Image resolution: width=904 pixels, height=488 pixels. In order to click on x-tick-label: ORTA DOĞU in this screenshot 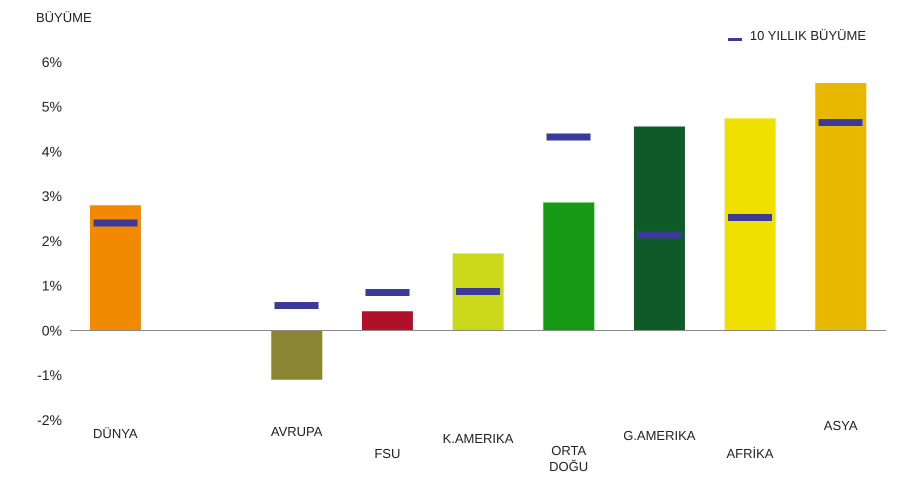, I will do `click(568, 458)`.